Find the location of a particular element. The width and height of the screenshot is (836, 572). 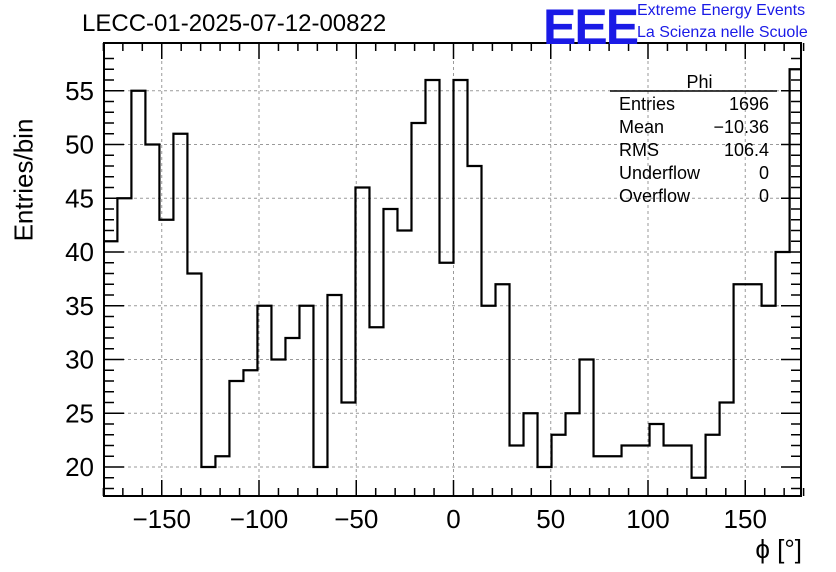

y-axis-label: Entries/bin is located at coordinates (23, 180).